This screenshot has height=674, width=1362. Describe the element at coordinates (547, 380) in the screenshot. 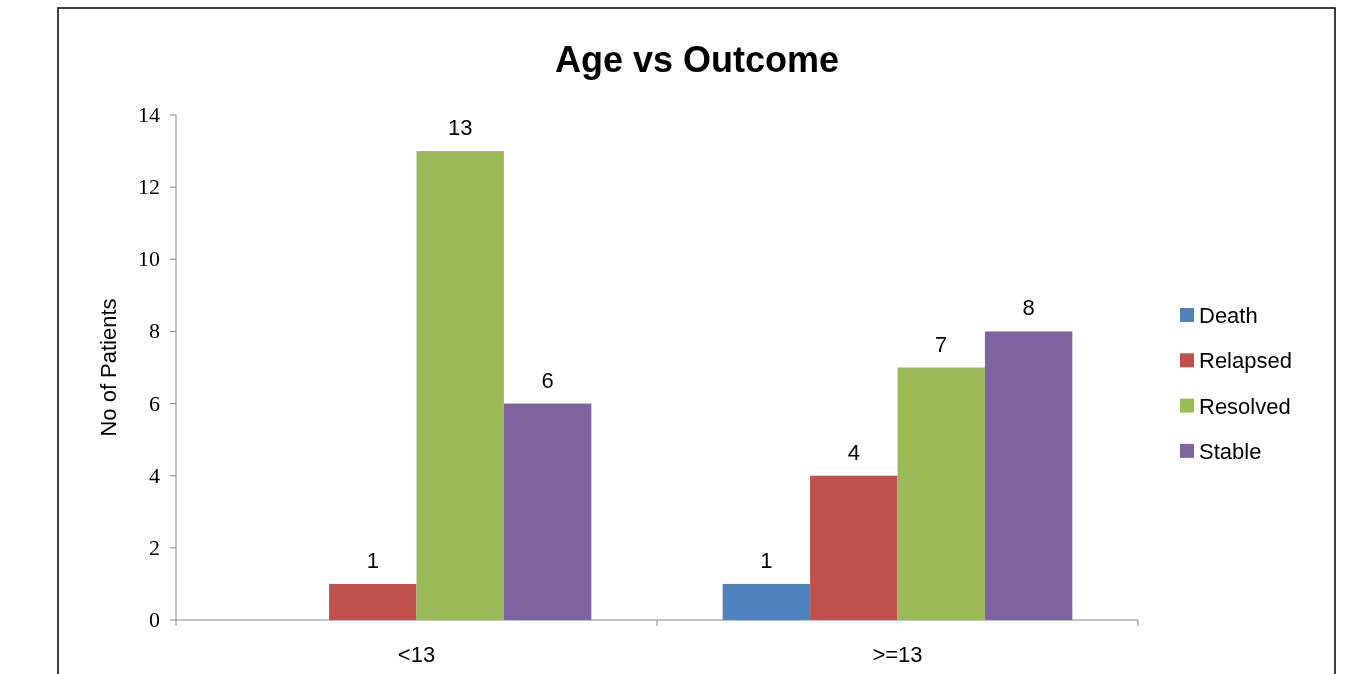

I see `data-label: 6` at that location.